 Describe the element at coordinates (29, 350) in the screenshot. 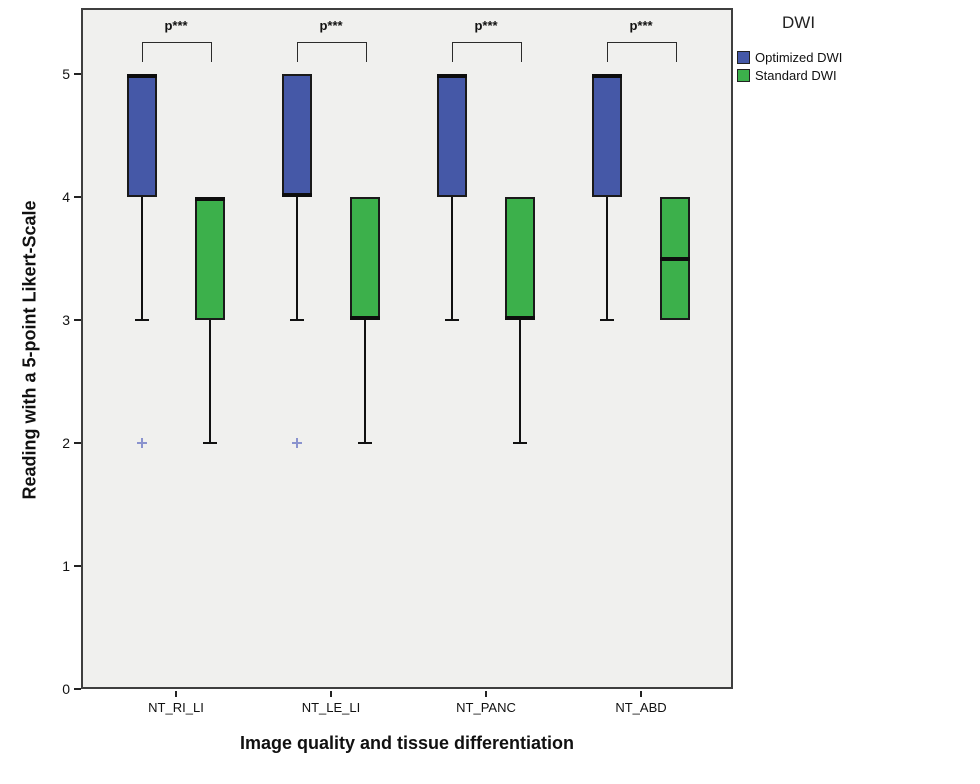

I see `y-axis-title: Reading with a 5-point Likert-Scale` at that location.